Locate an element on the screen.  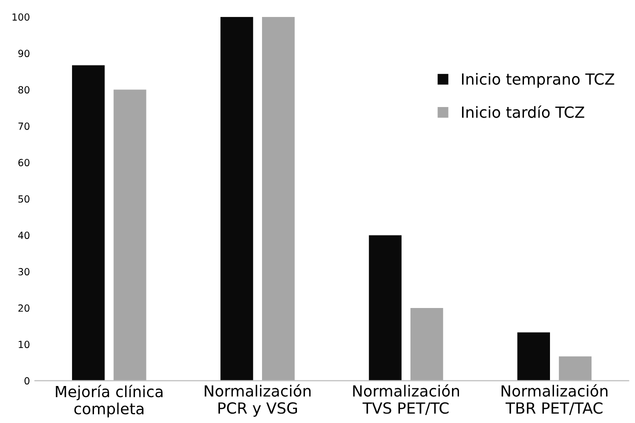
x-tick-label: Mejoría clínica completa is located at coordinates (109, 401).